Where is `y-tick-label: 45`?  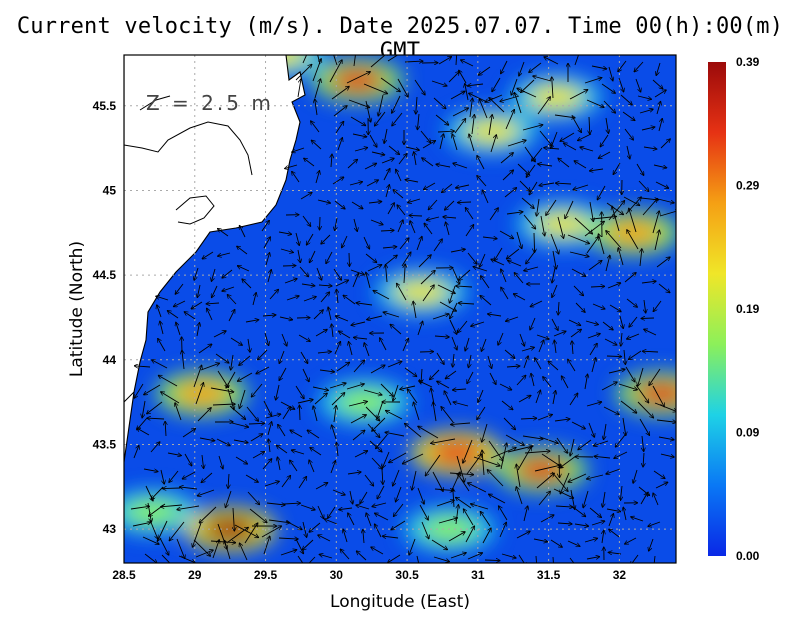 y-tick-label: 45 is located at coordinates (110, 190).